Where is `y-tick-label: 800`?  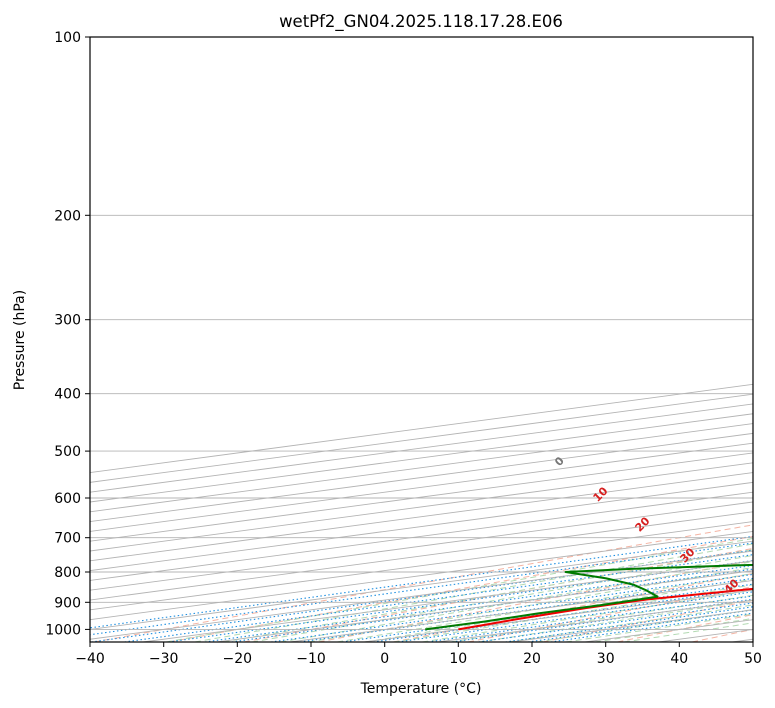 y-tick-label: 800 is located at coordinates (67, 573).